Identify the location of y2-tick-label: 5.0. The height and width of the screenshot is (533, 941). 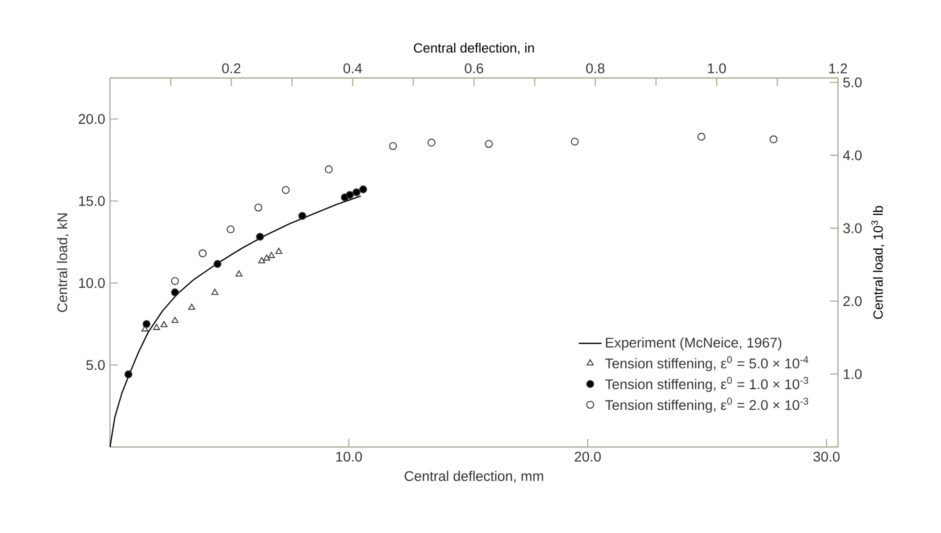
(852, 82).